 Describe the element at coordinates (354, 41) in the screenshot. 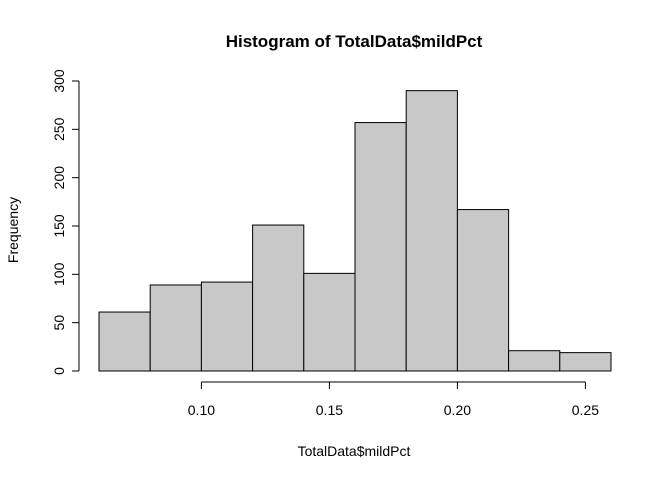

I see `chart-title: Histogram of TotalData$mildPct` at that location.